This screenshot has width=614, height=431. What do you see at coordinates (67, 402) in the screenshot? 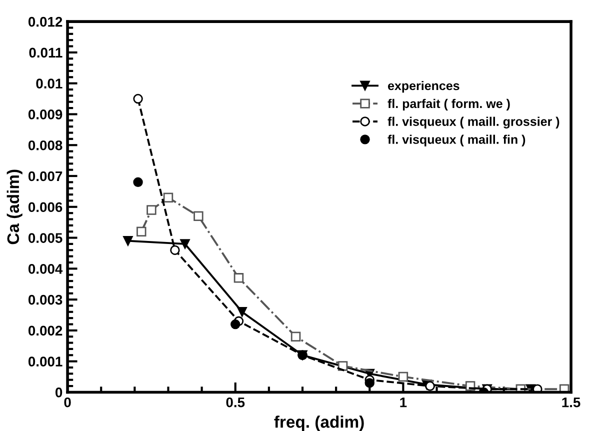
I see `x-tick-label: 0` at bounding box center [67, 402].